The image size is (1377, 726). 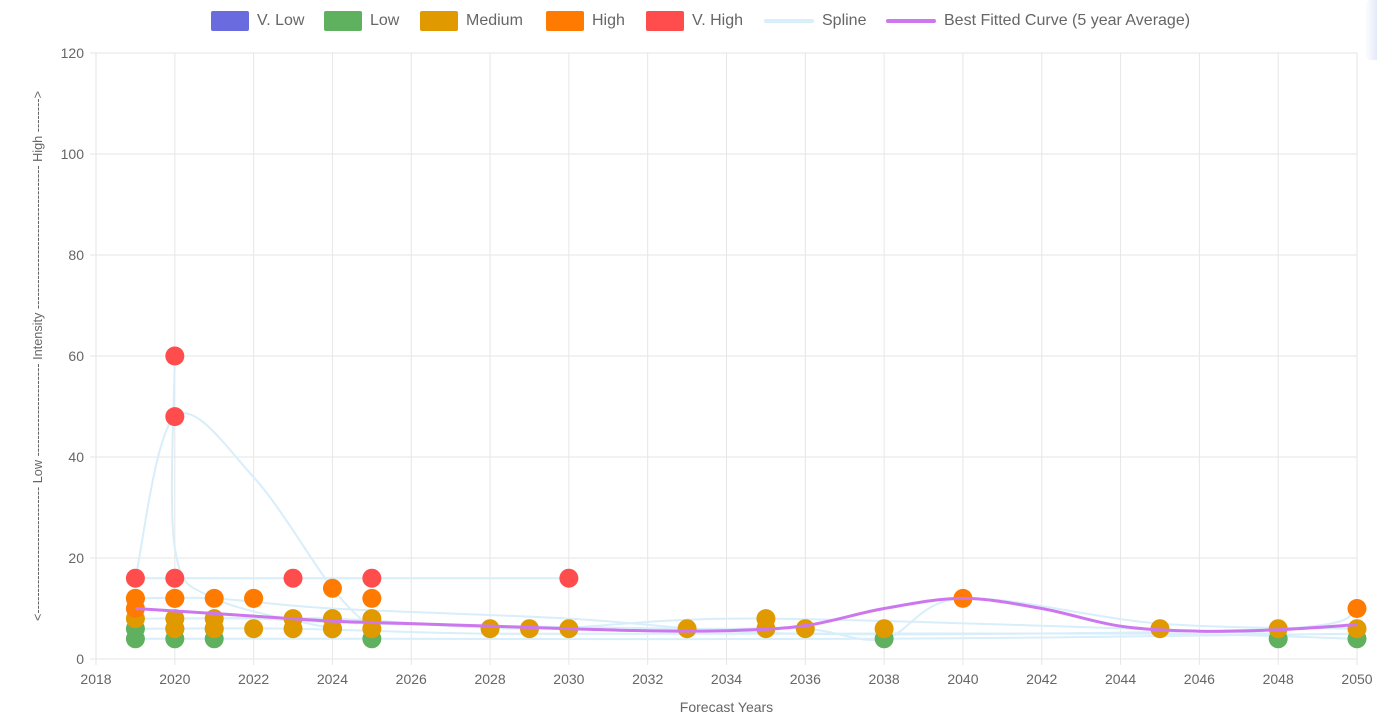 What do you see at coordinates (174, 679) in the screenshot?
I see `x-tick-label: 2020` at bounding box center [174, 679].